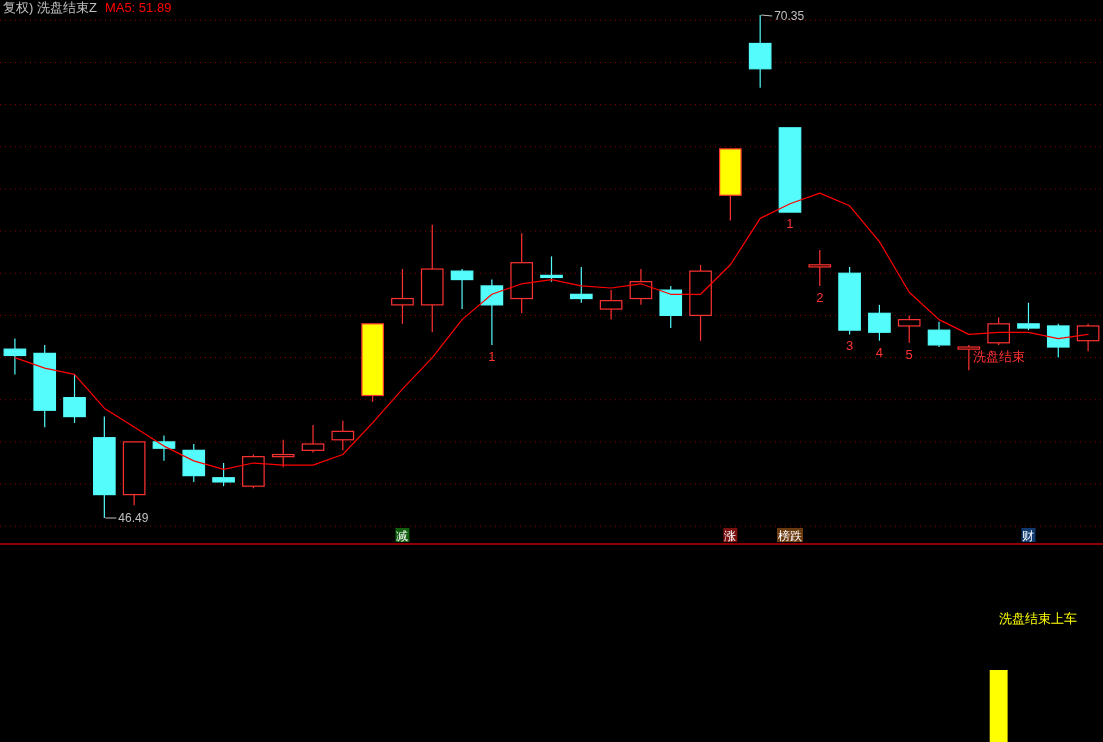 The width and height of the screenshot is (1103, 742). What do you see at coordinates (998, 356) in the screenshot?
I see `text: 洗盘结束` at bounding box center [998, 356].